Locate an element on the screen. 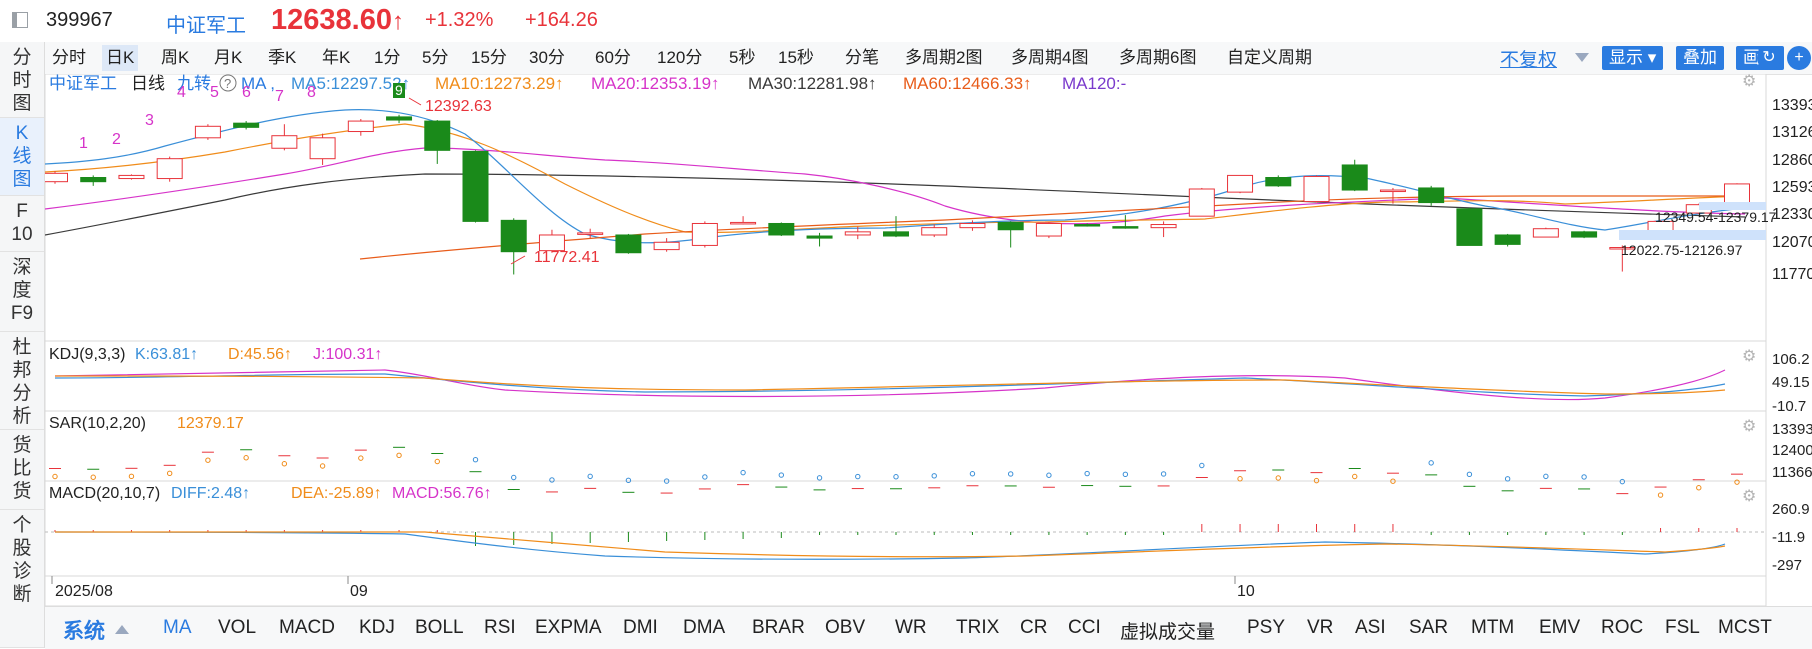 Image resolution: width=1812 pixels, height=649 pixels. indicator-rsi: RSI is located at coordinates (500, 627).